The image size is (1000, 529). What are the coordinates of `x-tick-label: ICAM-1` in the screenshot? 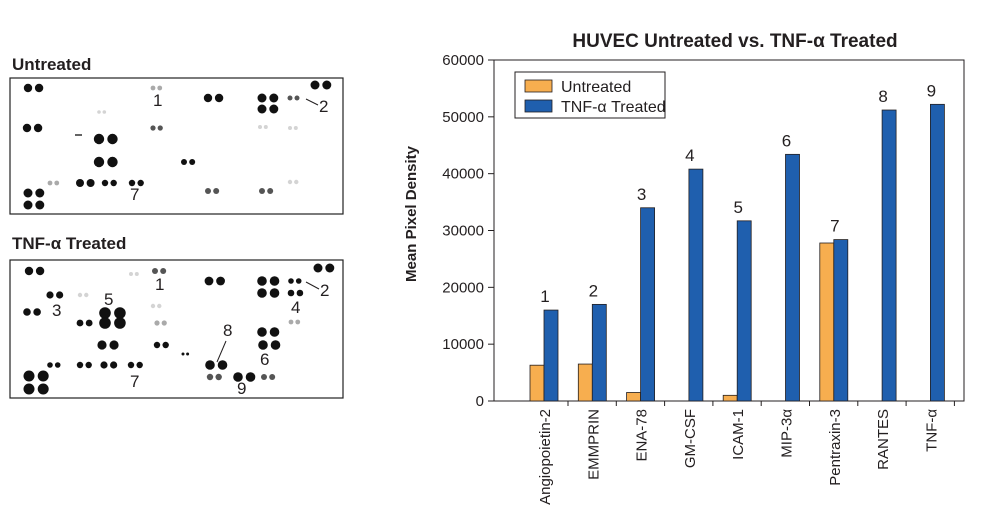 It's located at (738, 434).